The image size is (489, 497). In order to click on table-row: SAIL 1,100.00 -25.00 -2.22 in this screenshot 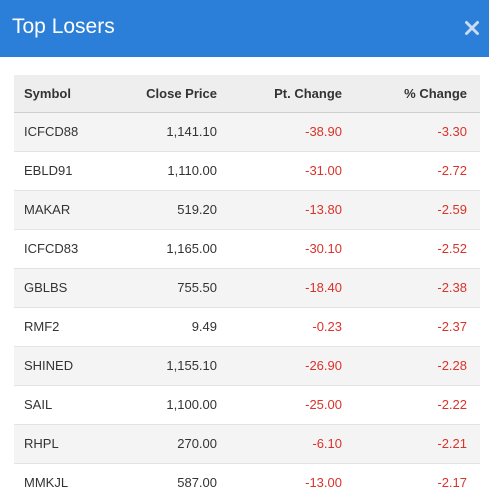, I will do `click(247, 405)`.